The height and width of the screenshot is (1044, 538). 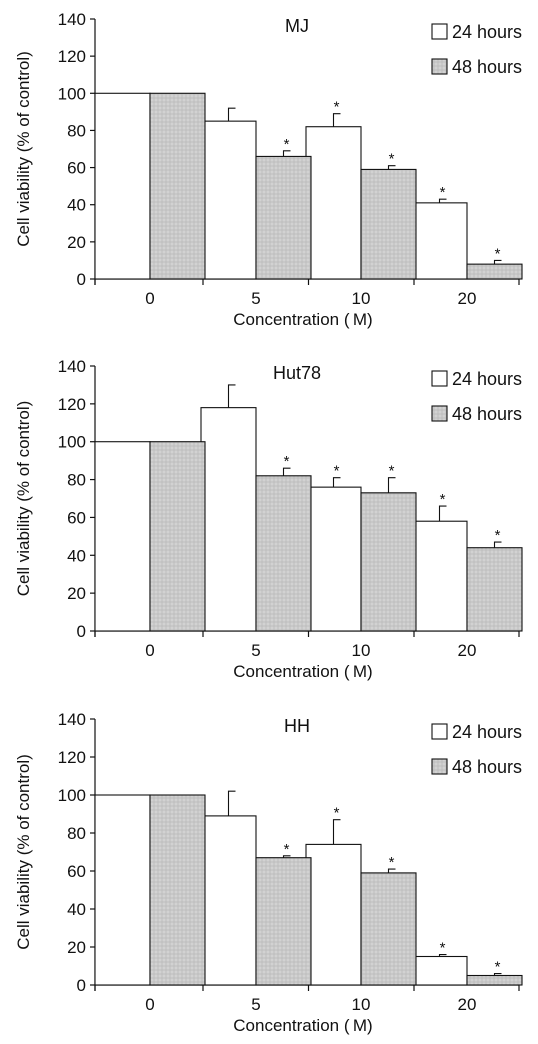 I want to click on chart-title: MJ, so click(x=297, y=26).